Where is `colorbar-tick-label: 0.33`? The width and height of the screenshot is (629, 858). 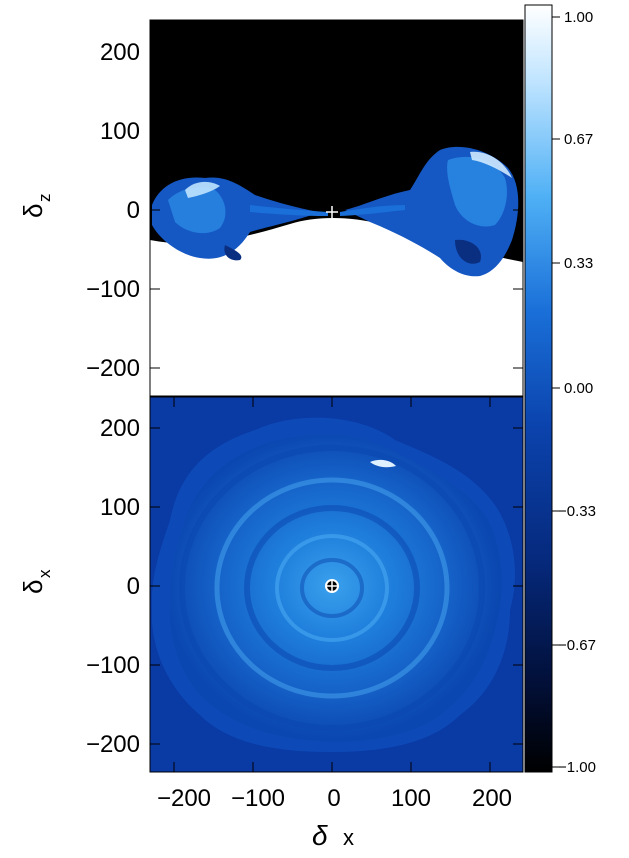
colorbar-tick-label: 0.33 is located at coordinates (578, 263).